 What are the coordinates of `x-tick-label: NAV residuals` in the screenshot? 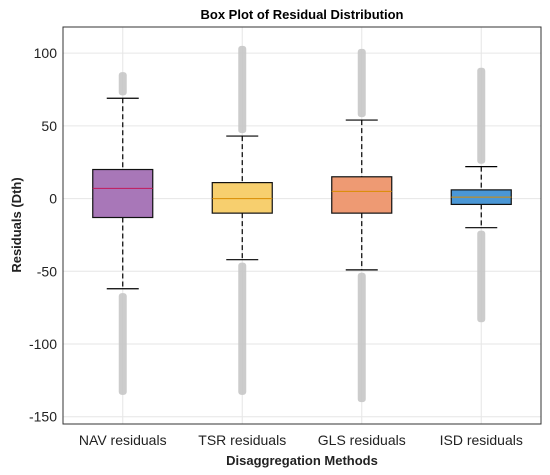 It's located at (123, 440).